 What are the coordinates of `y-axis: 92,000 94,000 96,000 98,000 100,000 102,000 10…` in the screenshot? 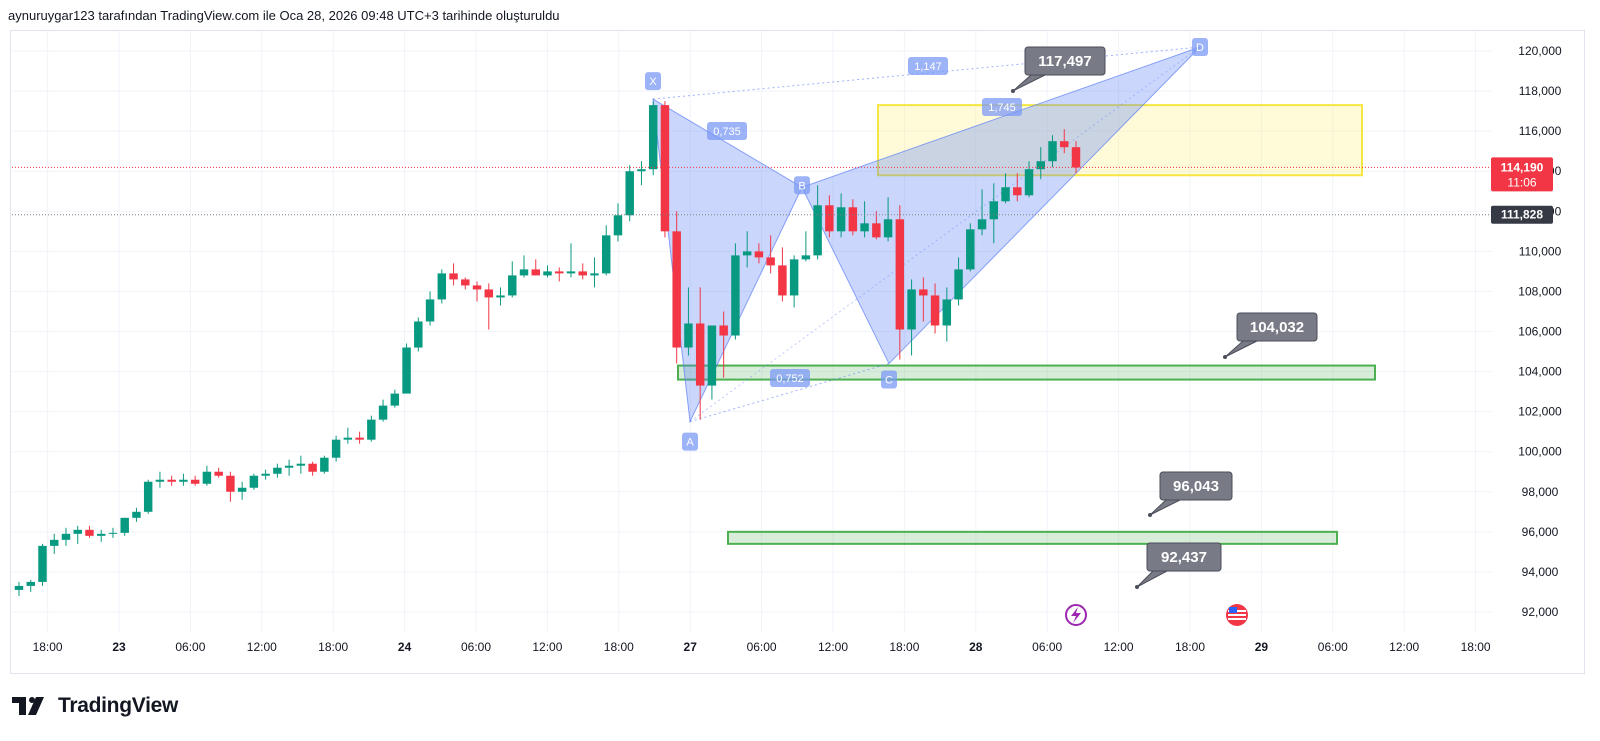 It's located at (1540, 331).